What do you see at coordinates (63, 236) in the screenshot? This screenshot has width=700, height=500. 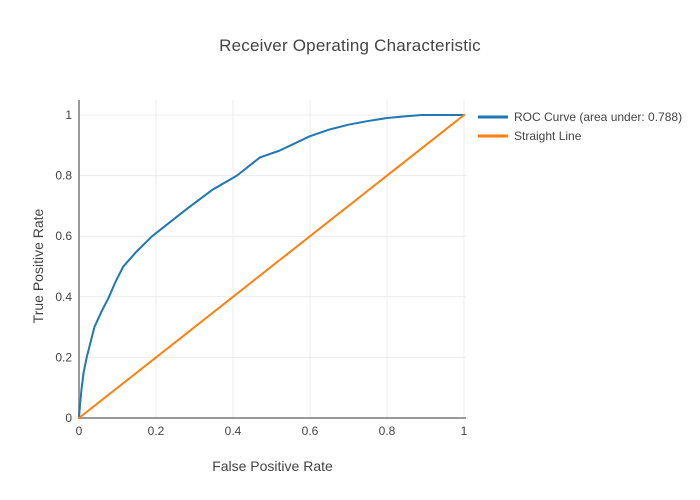 I see `y-tick-label: 0.6` at bounding box center [63, 236].